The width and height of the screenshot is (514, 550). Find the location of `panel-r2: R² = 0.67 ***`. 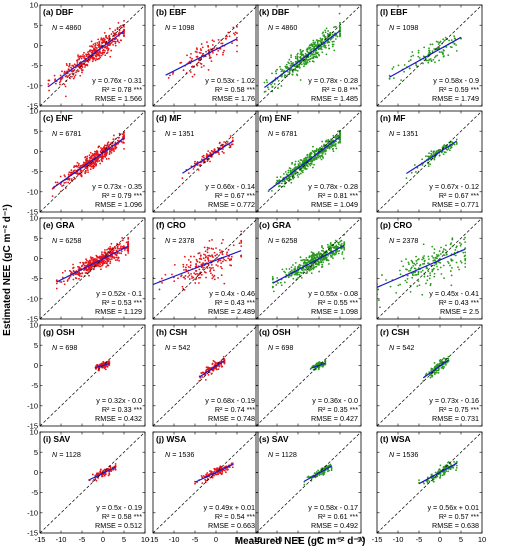

panel-r2: R² = 0.67 *** is located at coordinates (235, 195).